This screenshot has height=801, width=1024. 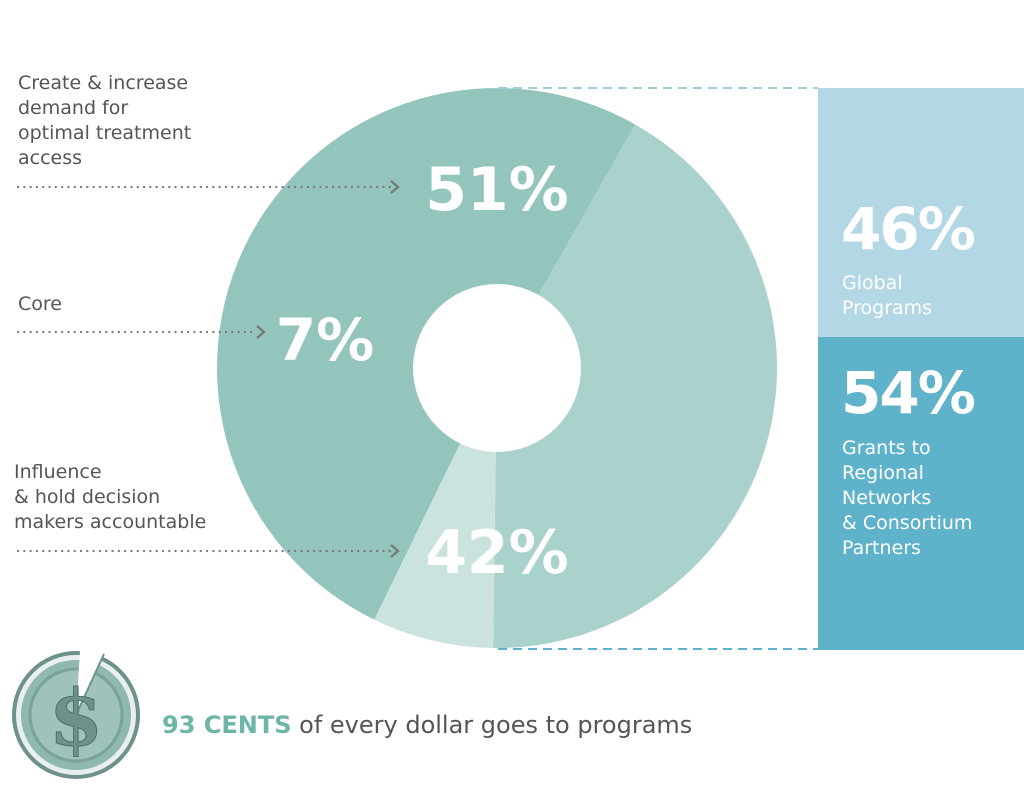 What do you see at coordinates (497, 190) in the screenshot?
I see `slice-create-demand-label: 51%` at bounding box center [497, 190].